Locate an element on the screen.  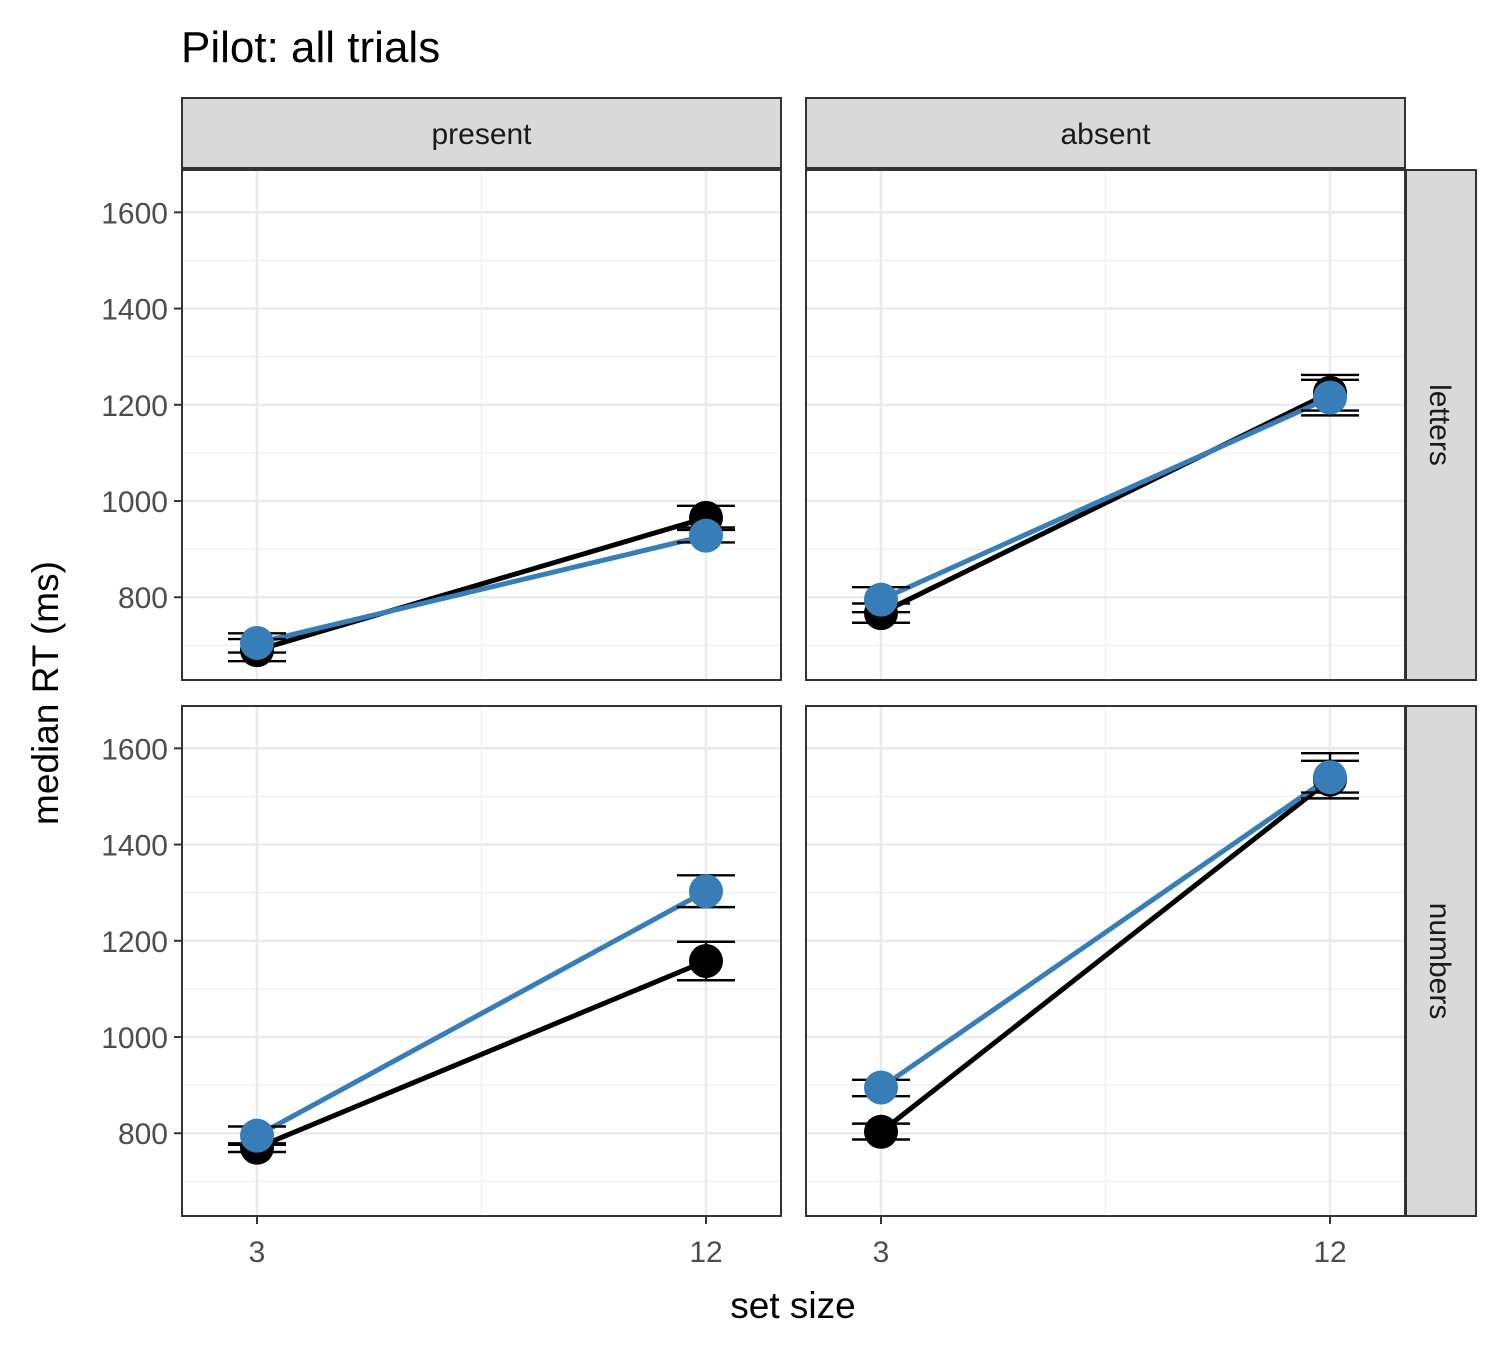
facet-strip-absent is located at coordinates (1105, 133).